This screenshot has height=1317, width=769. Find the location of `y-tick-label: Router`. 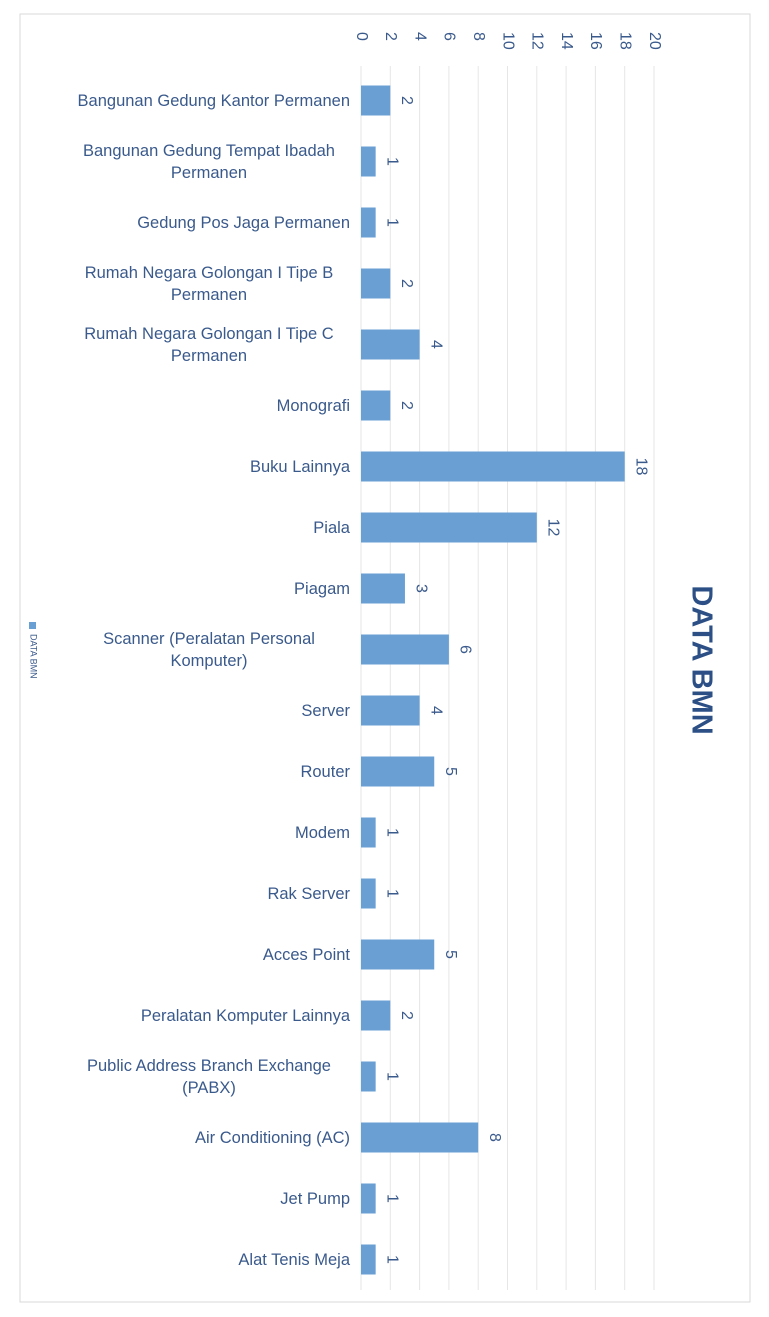

y-tick-label: Router is located at coordinates (325, 771).